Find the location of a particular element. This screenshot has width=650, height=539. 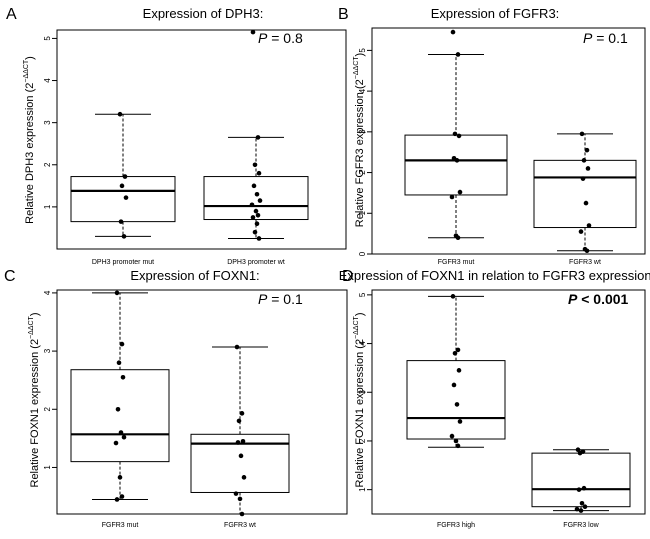

y-axis-label: Relative DPH3 expression (2−ΔΔCT) is located at coordinates (29, 140).